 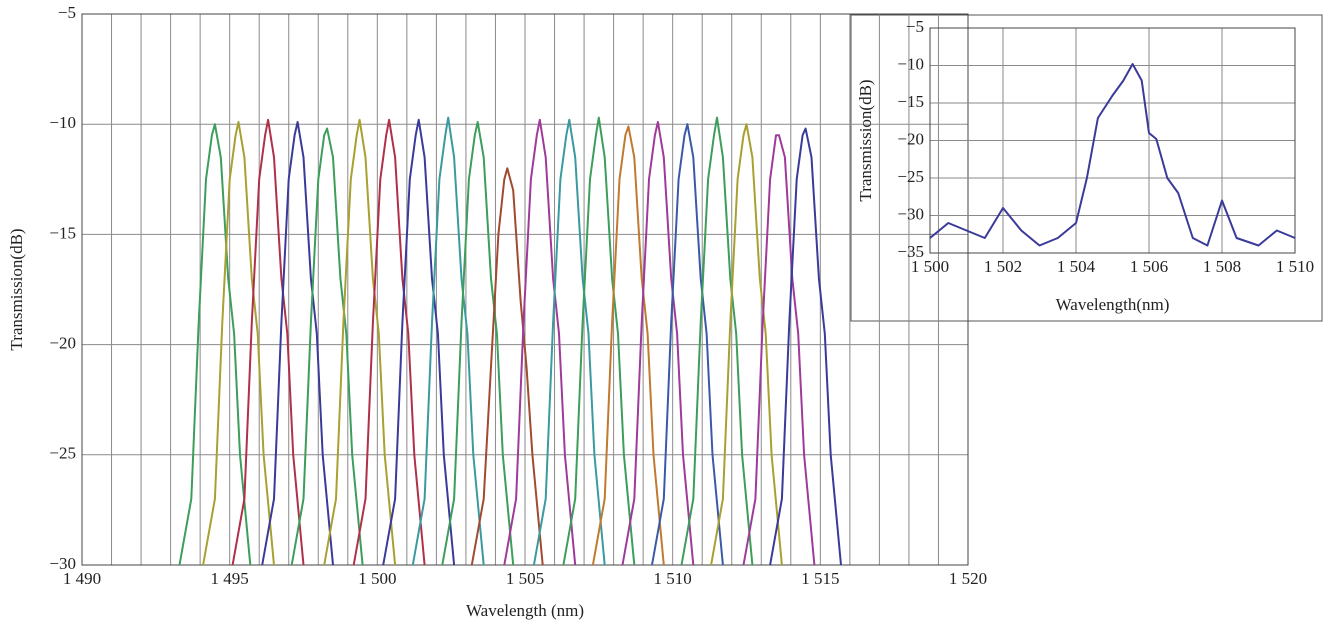 What do you see at coordinates (820, 578) in the screenshot?
I see `x-tick-label: 1 515` at bounding box center [820, 578].